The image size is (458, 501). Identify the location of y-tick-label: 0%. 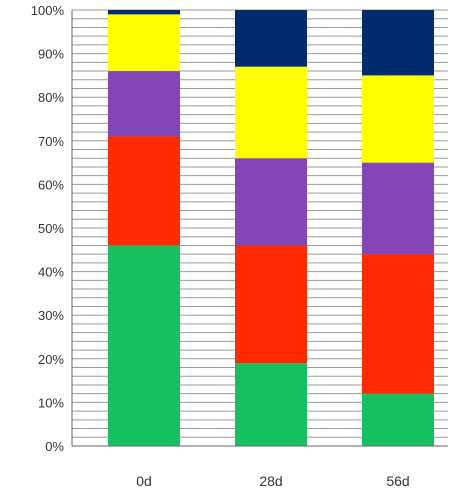
(54, 446).